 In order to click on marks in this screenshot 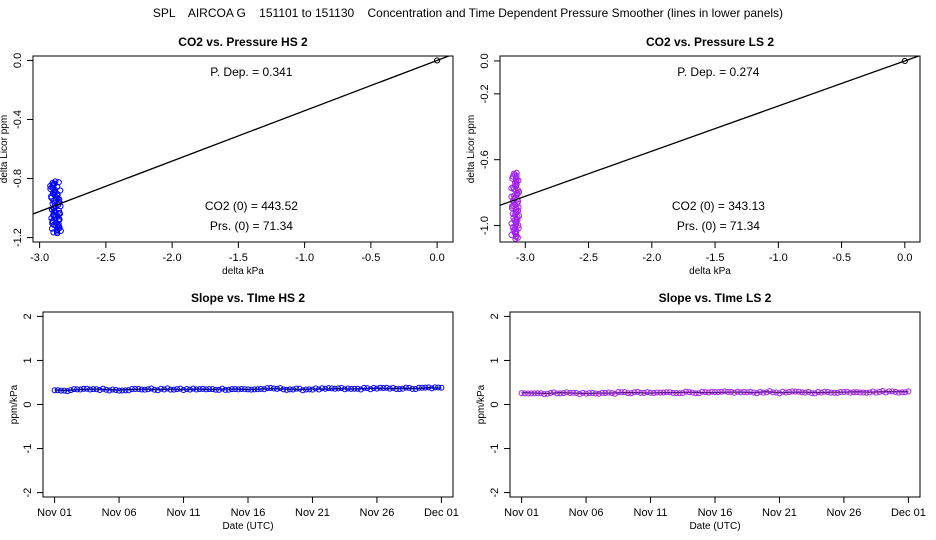, I will do `click(715, 392)`.